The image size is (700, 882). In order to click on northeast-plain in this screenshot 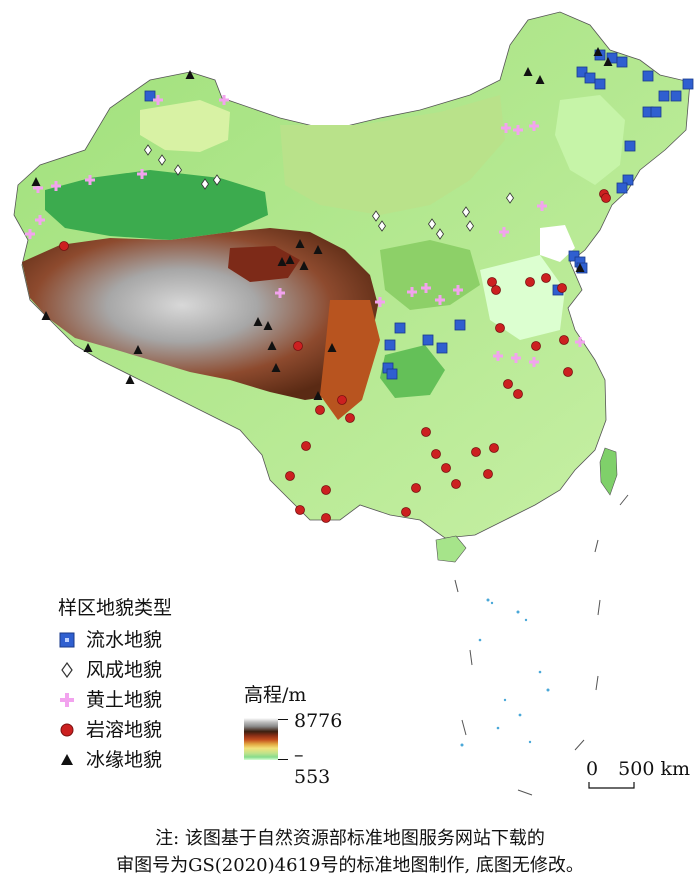, I will do `click(590, 140)`.